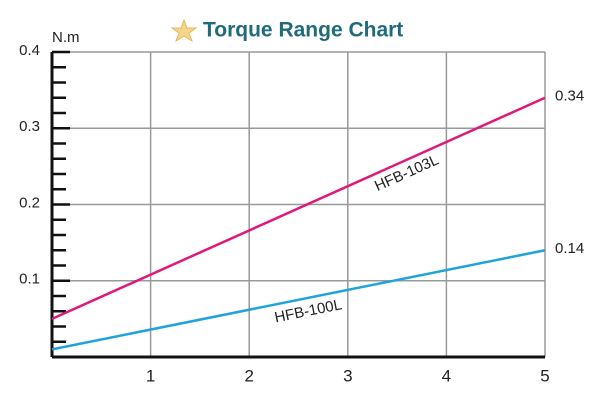 This screenshot has width=610, height=405. I want to click on y-tick-label: 0.1, so click(29, 279).